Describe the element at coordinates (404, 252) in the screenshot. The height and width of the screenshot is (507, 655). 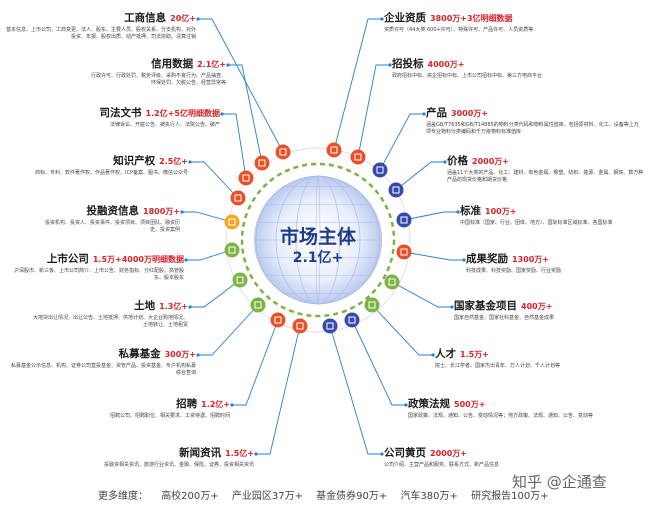
I see `trophy-icon` at that location.